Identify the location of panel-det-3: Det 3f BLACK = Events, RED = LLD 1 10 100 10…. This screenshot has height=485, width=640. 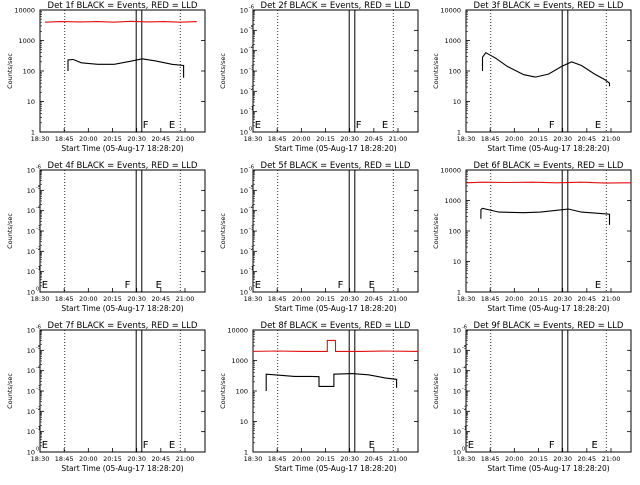
(532, 77).